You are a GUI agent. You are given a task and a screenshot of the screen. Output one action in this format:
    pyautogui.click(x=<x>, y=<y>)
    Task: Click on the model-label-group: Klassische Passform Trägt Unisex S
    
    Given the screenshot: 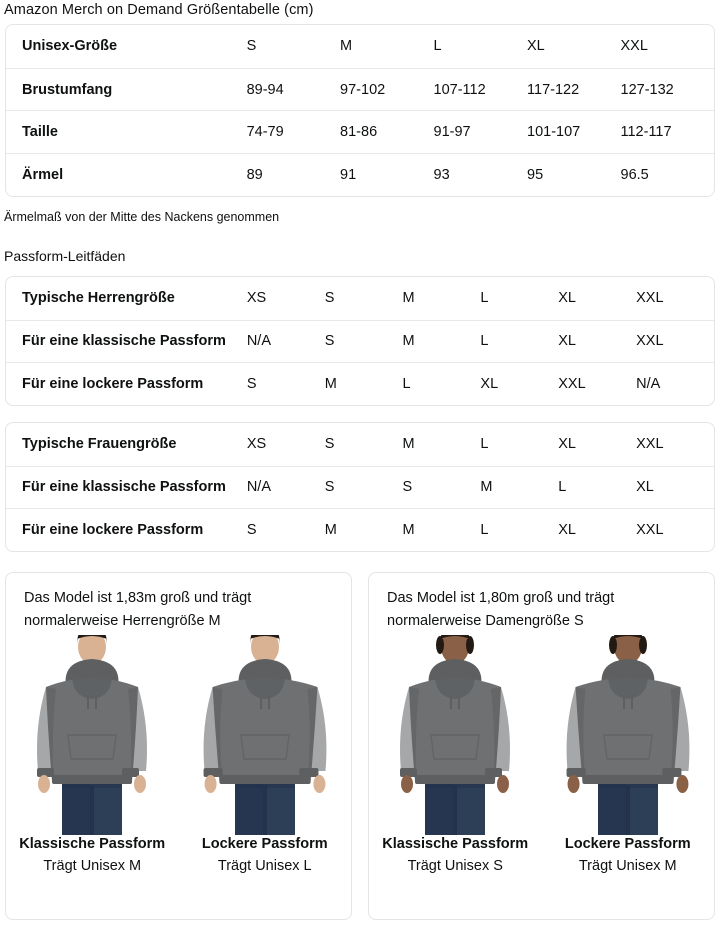 What is the action you would take?
    pyautogui.click(x=455, y=855)
    